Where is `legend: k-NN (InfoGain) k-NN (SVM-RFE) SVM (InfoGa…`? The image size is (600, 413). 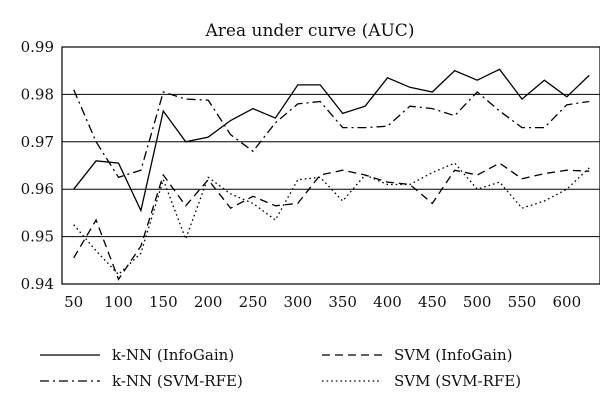 legend: k-NN (InfoGain) k-NN (SVM-RFE) SVM (InfoGa… is located at coordinates (280, 368).